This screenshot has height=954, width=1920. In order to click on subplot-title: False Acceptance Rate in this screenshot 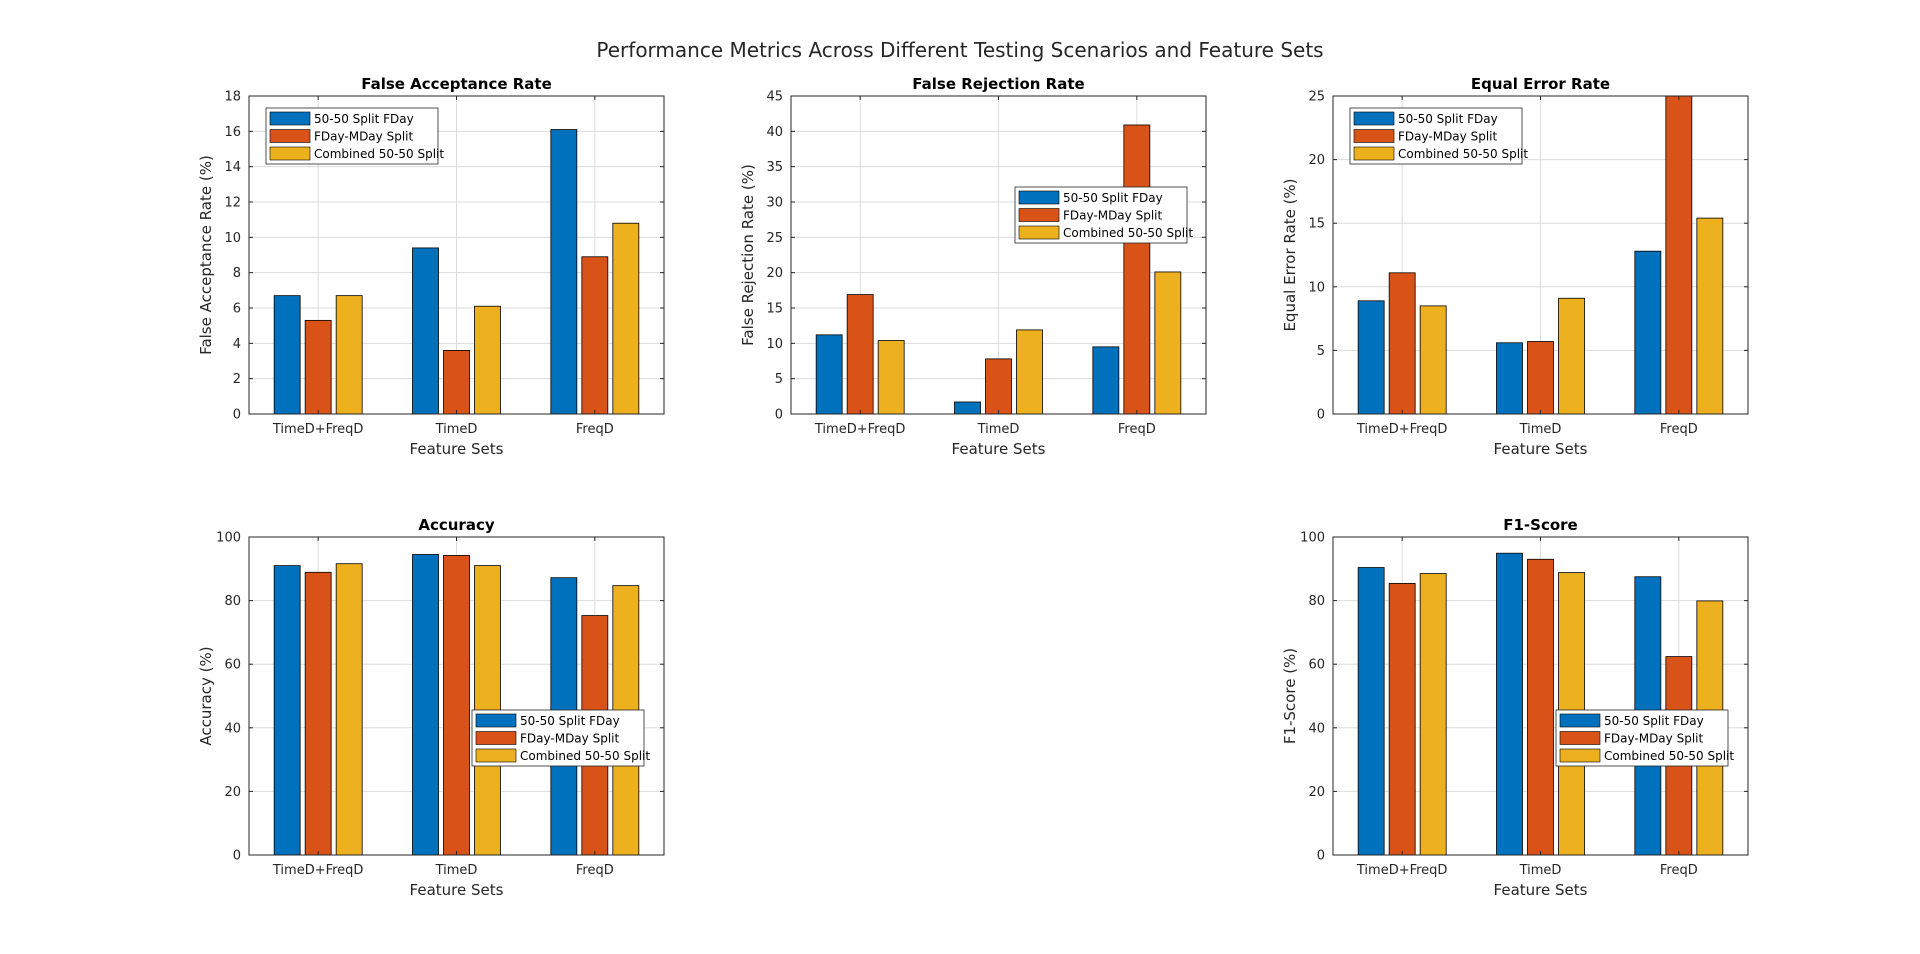, I will do `click(456, 84)`.